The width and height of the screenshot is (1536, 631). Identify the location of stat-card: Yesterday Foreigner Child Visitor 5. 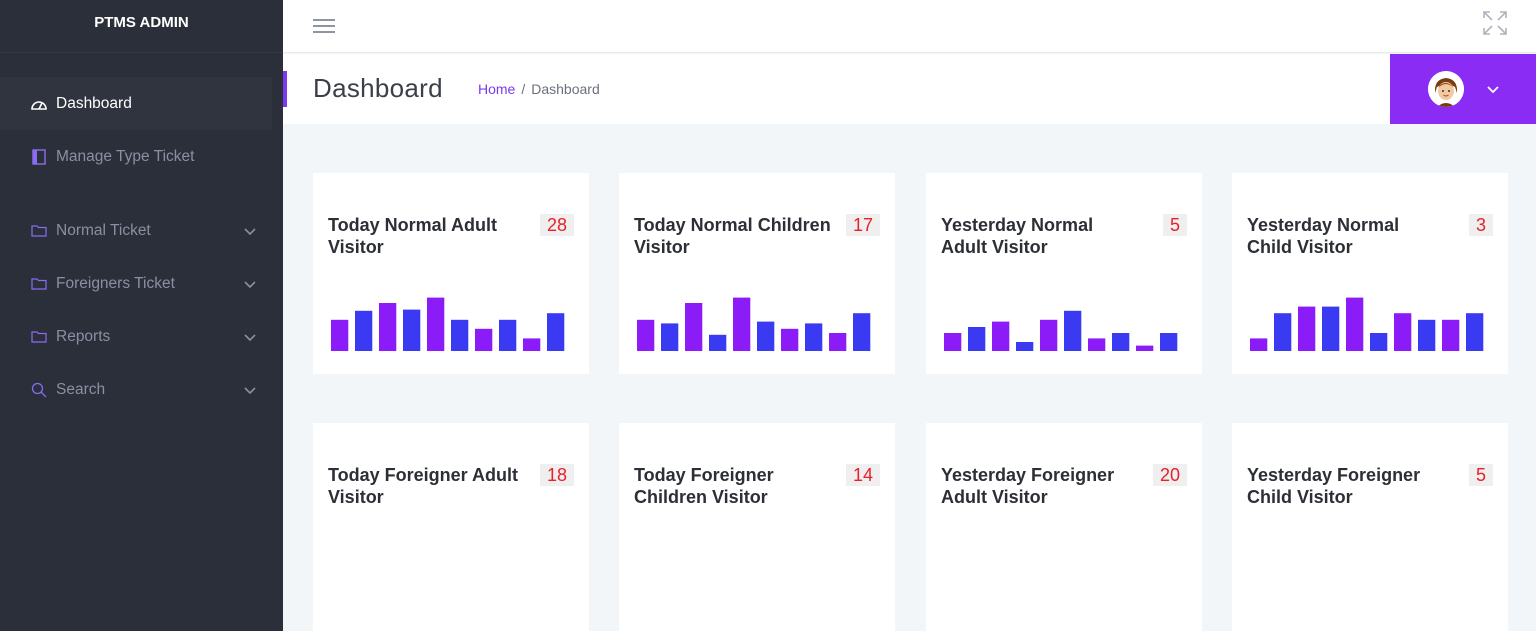
(1370, 527).